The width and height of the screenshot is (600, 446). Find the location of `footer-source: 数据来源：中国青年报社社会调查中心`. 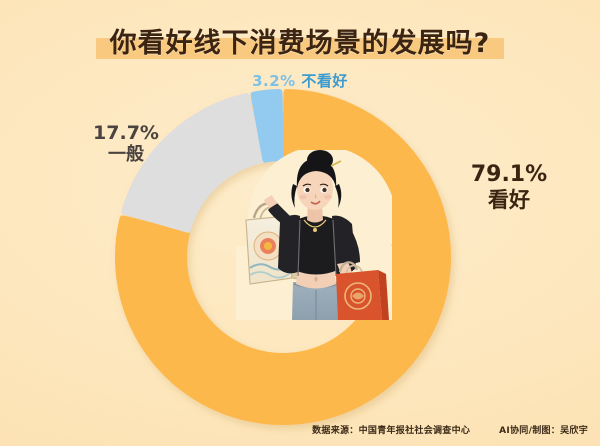

footer-source: 数据来源：中国青年报社社会调查中心 is located at coordinates (391, 431).